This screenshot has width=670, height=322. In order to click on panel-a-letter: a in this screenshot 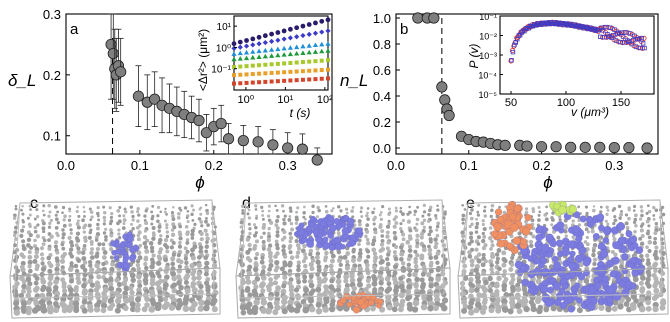, I will do `click(74, 29)`.